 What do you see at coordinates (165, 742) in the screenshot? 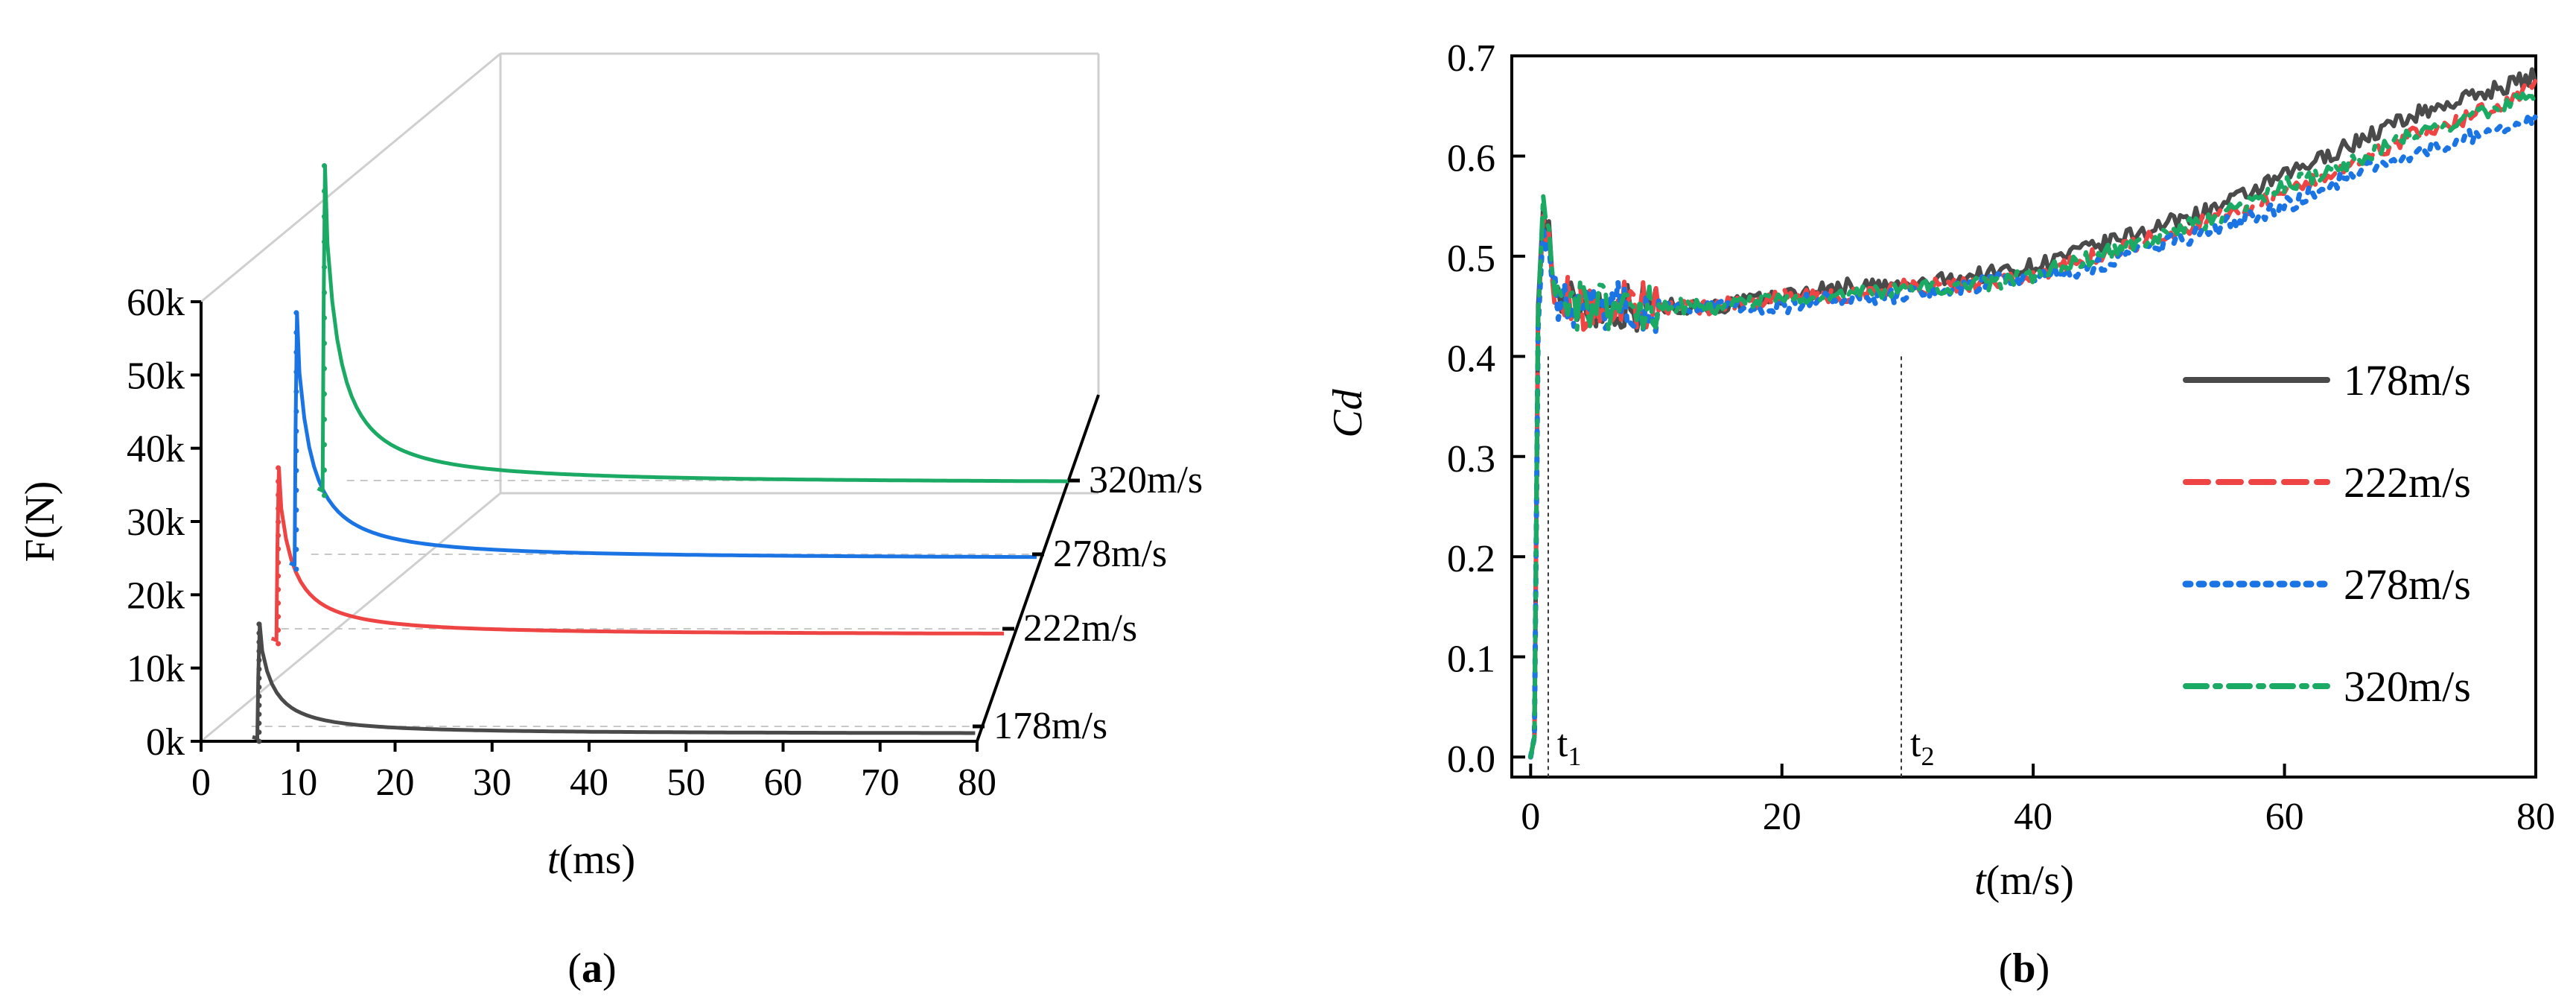
I see `panel-a-y-tick-label: 0k` at bounding box center [165, 742].